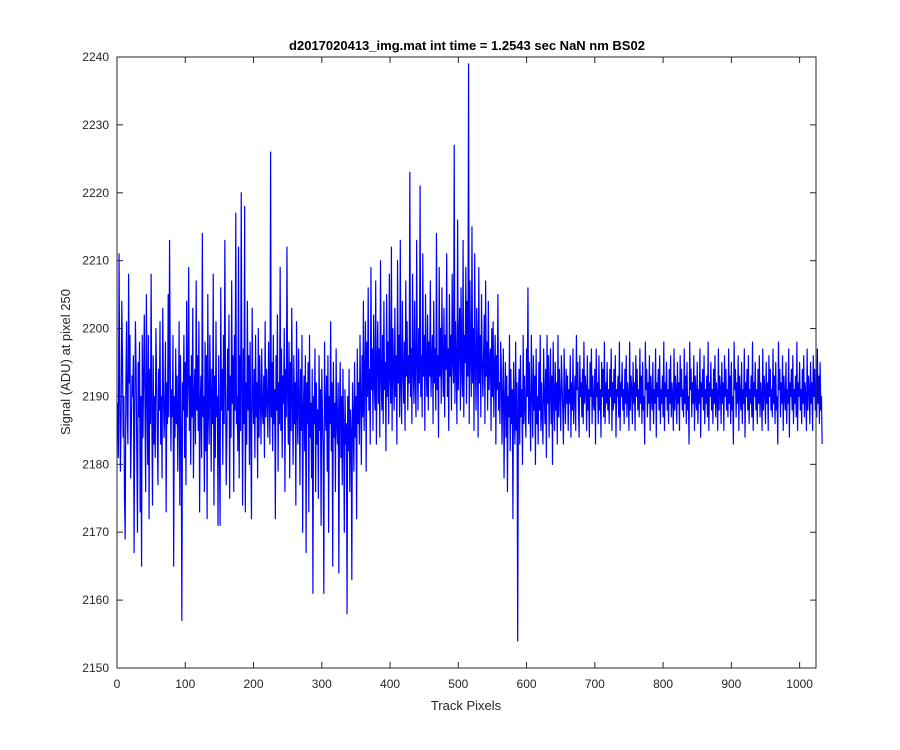 The height and width of the screenshot is (750, 900). I want to click on y-tick-label: 2180, so click(95, 464).